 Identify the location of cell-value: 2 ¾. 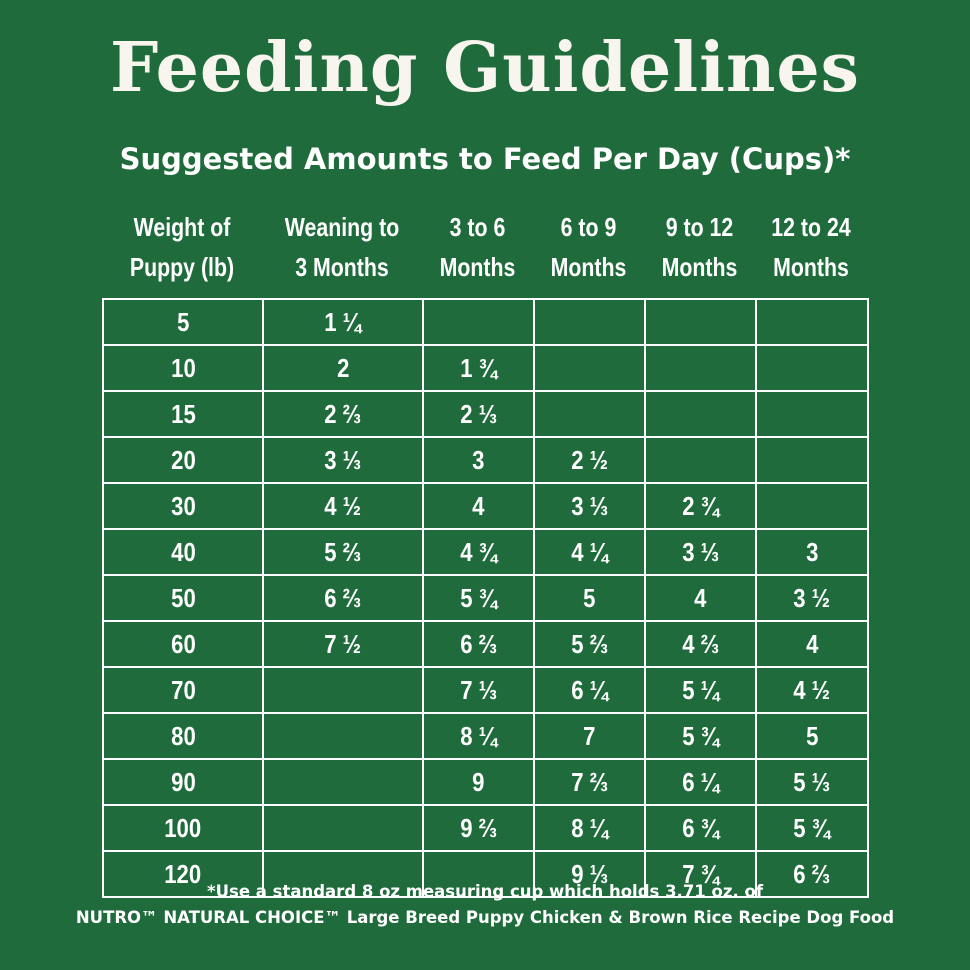
(700, 505).